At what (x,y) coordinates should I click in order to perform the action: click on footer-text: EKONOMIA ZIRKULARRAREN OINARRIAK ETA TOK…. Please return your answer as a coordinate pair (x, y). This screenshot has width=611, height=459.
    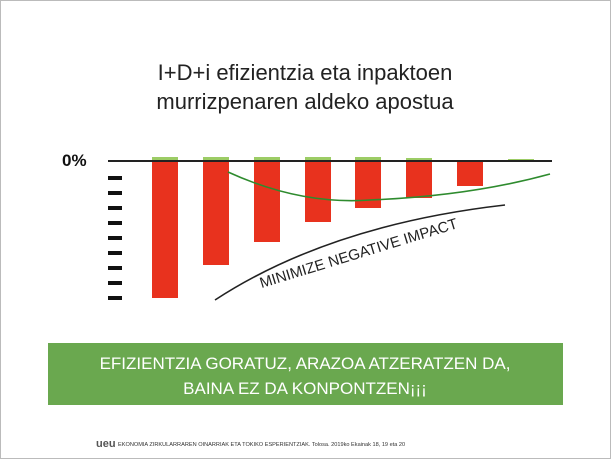
    Looking at the image, I should click on (261, 445).